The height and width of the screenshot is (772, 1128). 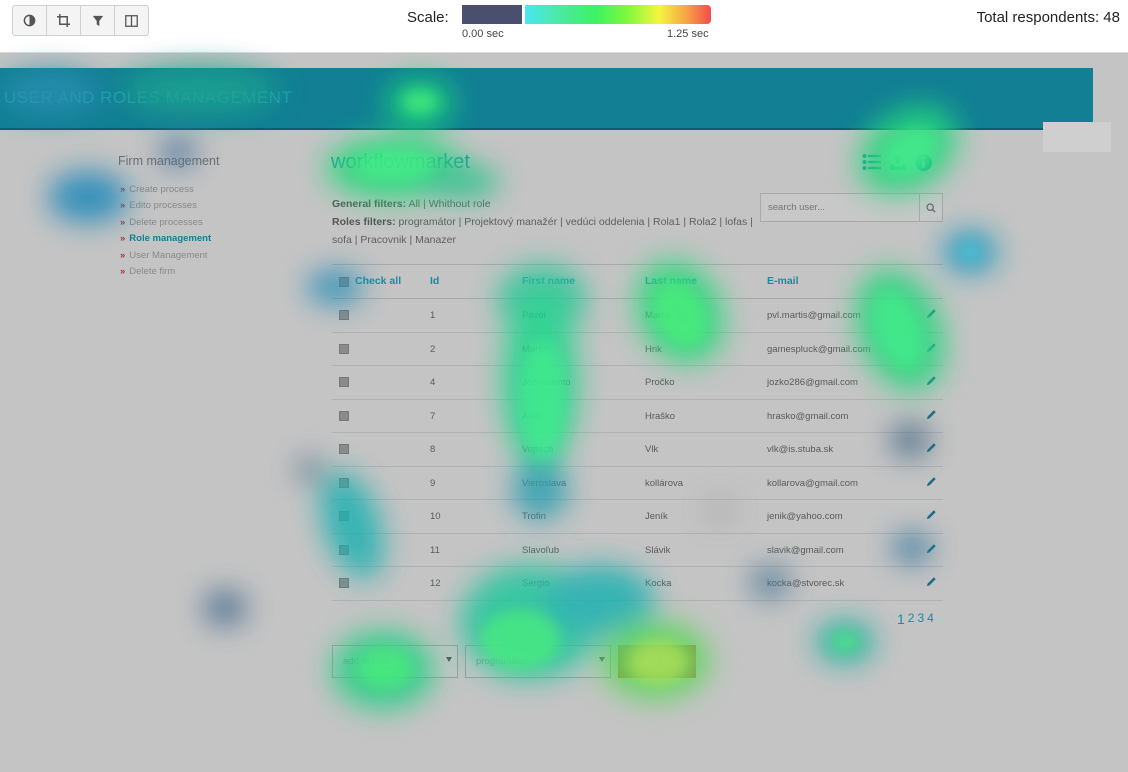 What do you see at coordinates (435, 281) in the screenshot?
I see `column-header-id: Id` at bounding box center [435, 281].